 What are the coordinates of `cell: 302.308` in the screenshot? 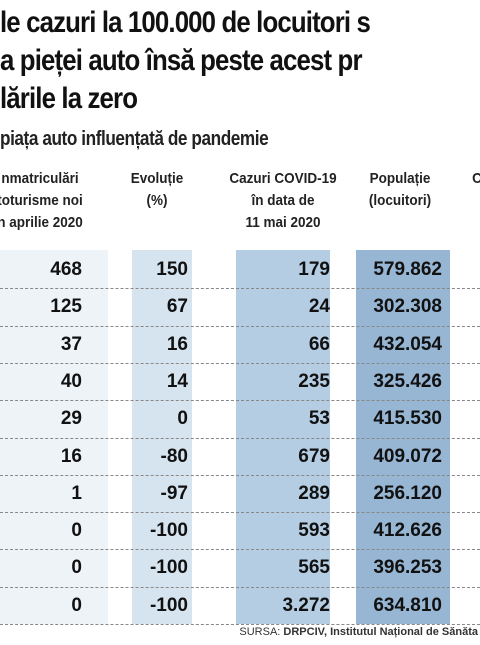 It's located at (407, 307).